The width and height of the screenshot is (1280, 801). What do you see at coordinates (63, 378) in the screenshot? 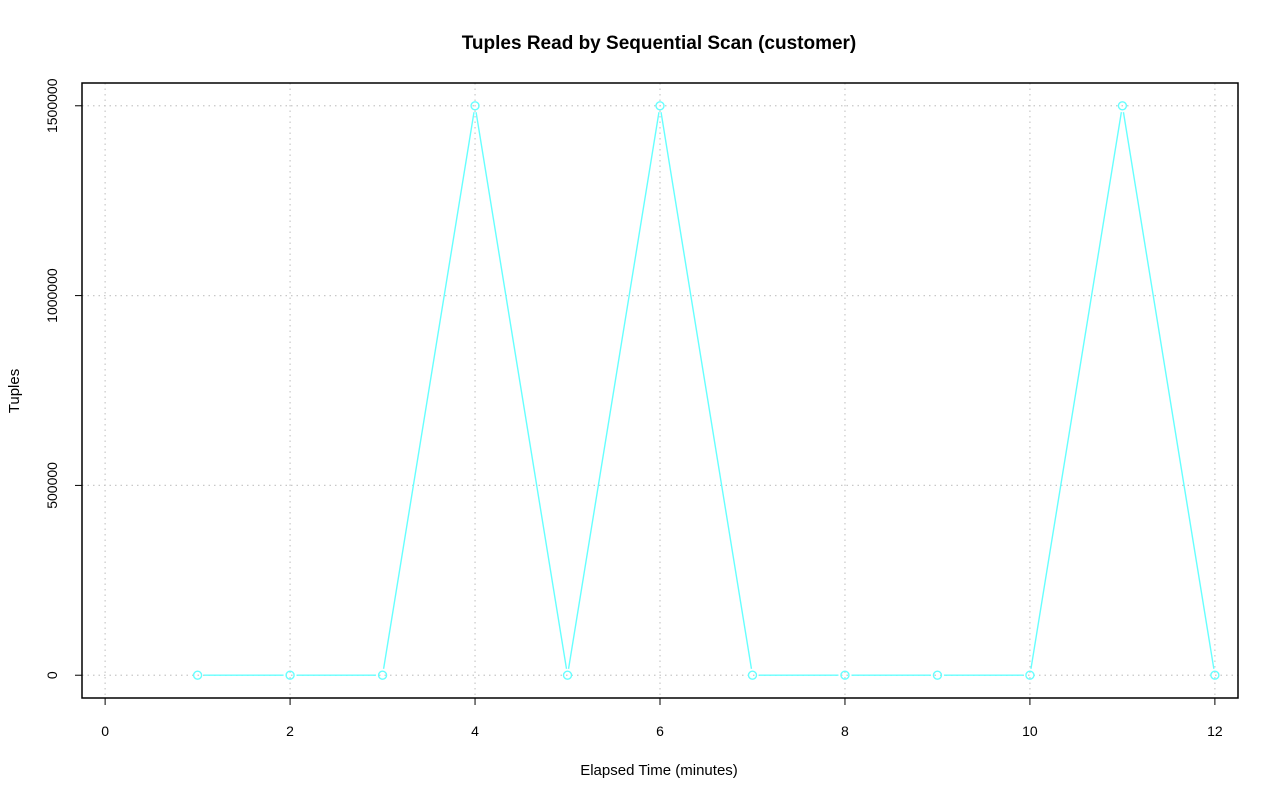
I see `y-axis: 0 500000 1000000 1500000` at bounding box center [63, 378].